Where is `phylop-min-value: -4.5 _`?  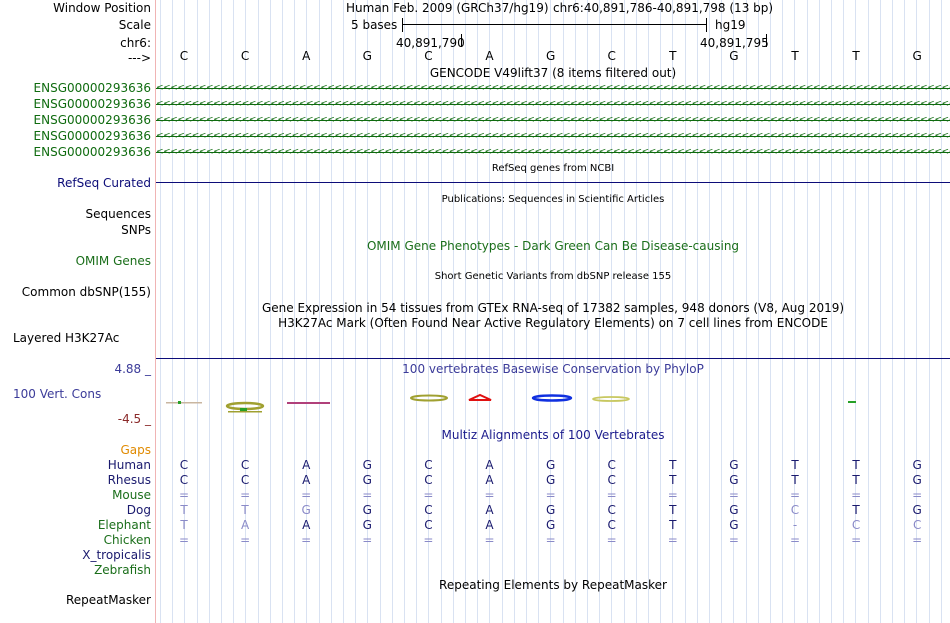
phylop-min-value: -4.5 _ is located at coordinates (134, 419).